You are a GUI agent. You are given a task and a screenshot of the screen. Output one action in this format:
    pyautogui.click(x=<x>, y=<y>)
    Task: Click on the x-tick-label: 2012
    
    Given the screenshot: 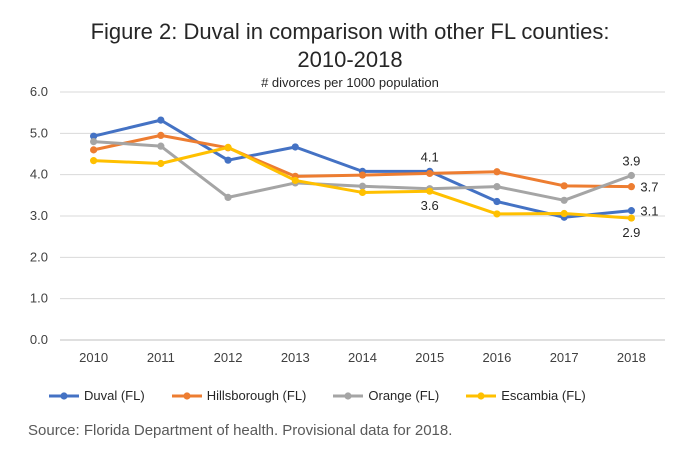 What is the action you would take?
    pyautogui.click(x=228, y=357)
    